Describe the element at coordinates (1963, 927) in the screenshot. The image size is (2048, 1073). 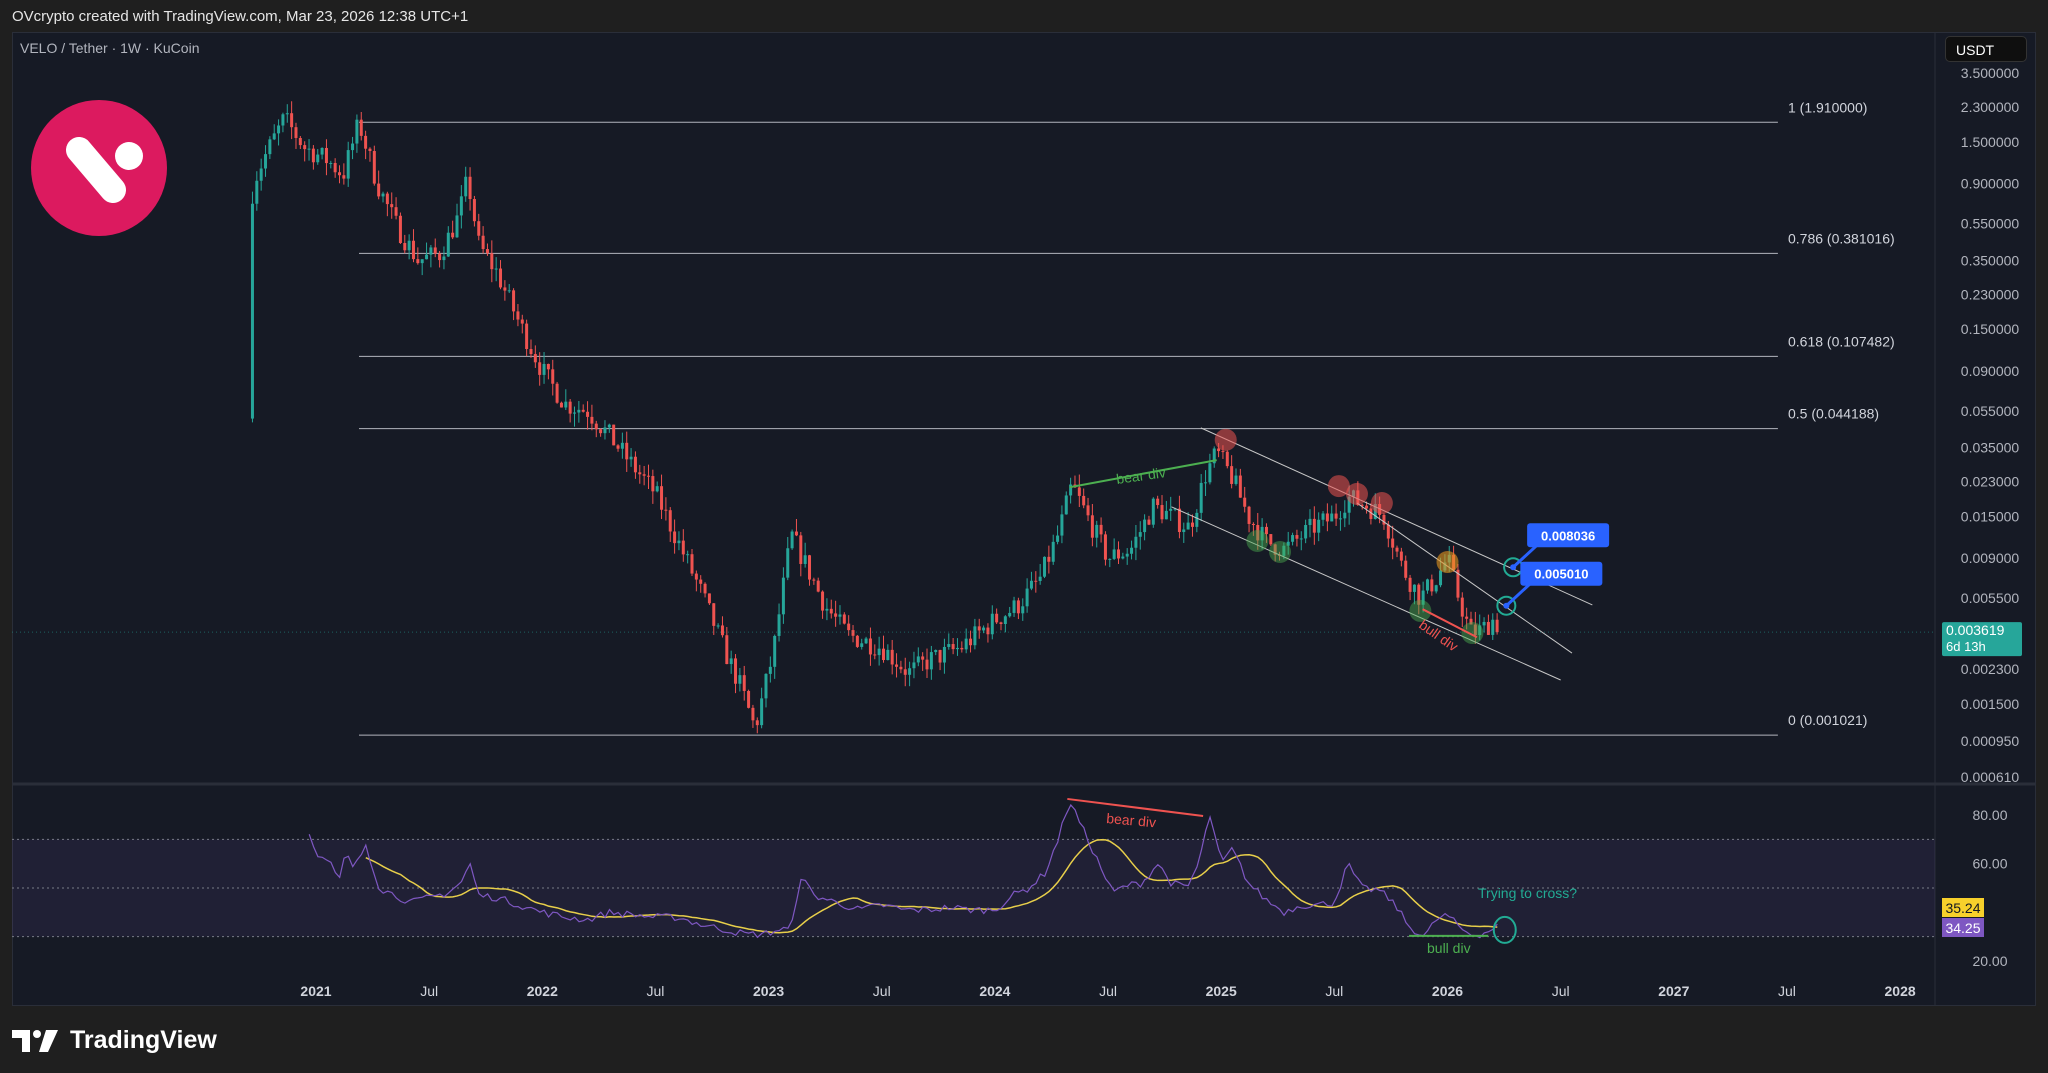
I see `rsi-badge` at that location.